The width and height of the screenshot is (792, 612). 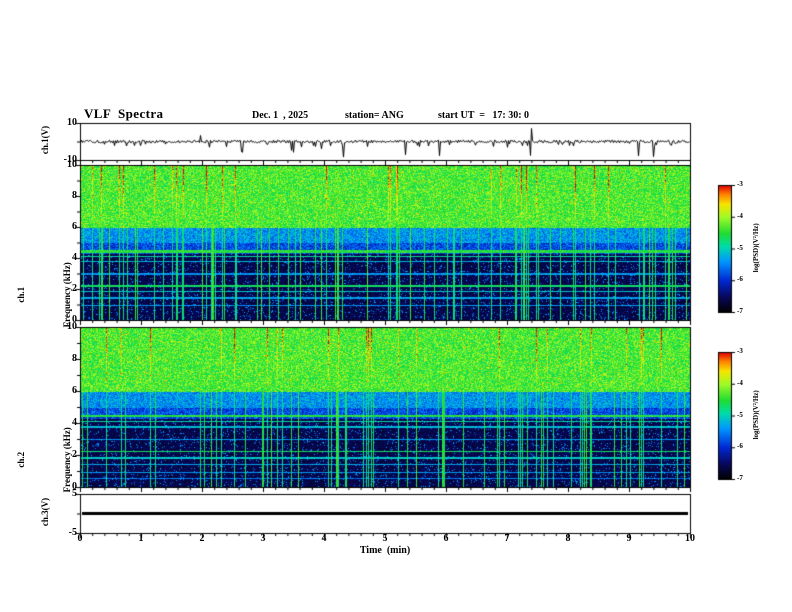 What do you see at coordinates (74, 319) in the screenshot?
I see `ch1-spec-y-tick-label: 0` at bounding box center [74, 319].